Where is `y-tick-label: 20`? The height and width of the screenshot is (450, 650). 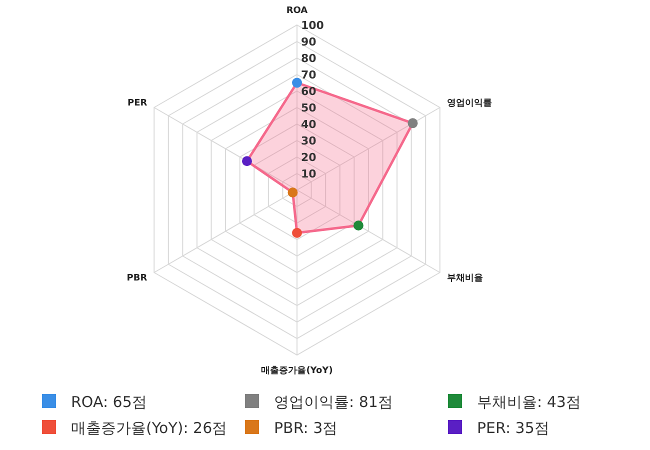
y-tick-label: 20 is located at coordinates (309, 157).